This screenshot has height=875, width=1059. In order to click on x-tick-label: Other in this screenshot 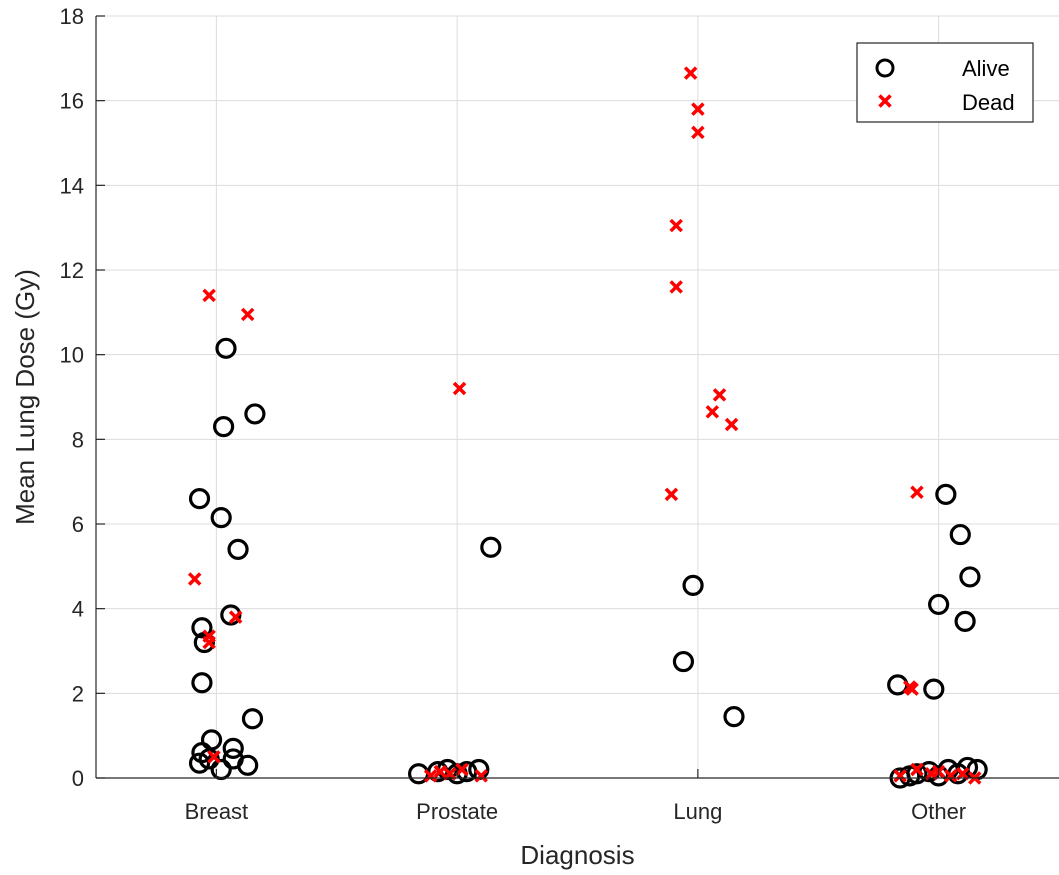, I will do `click(938, 811)`.